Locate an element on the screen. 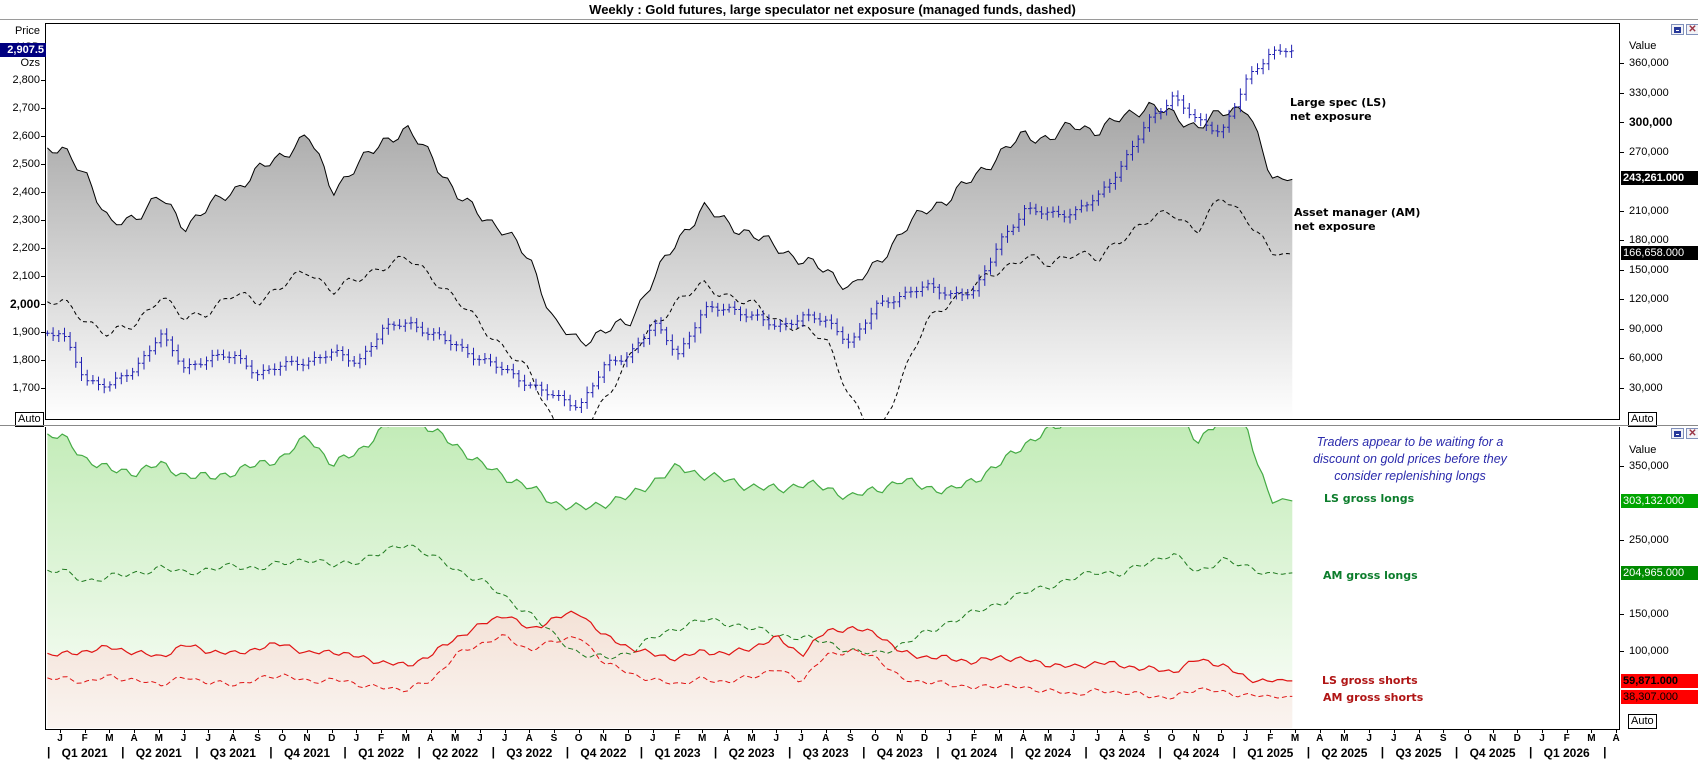  price-tick-label: 2,300 is located at coordinates (26, 220).